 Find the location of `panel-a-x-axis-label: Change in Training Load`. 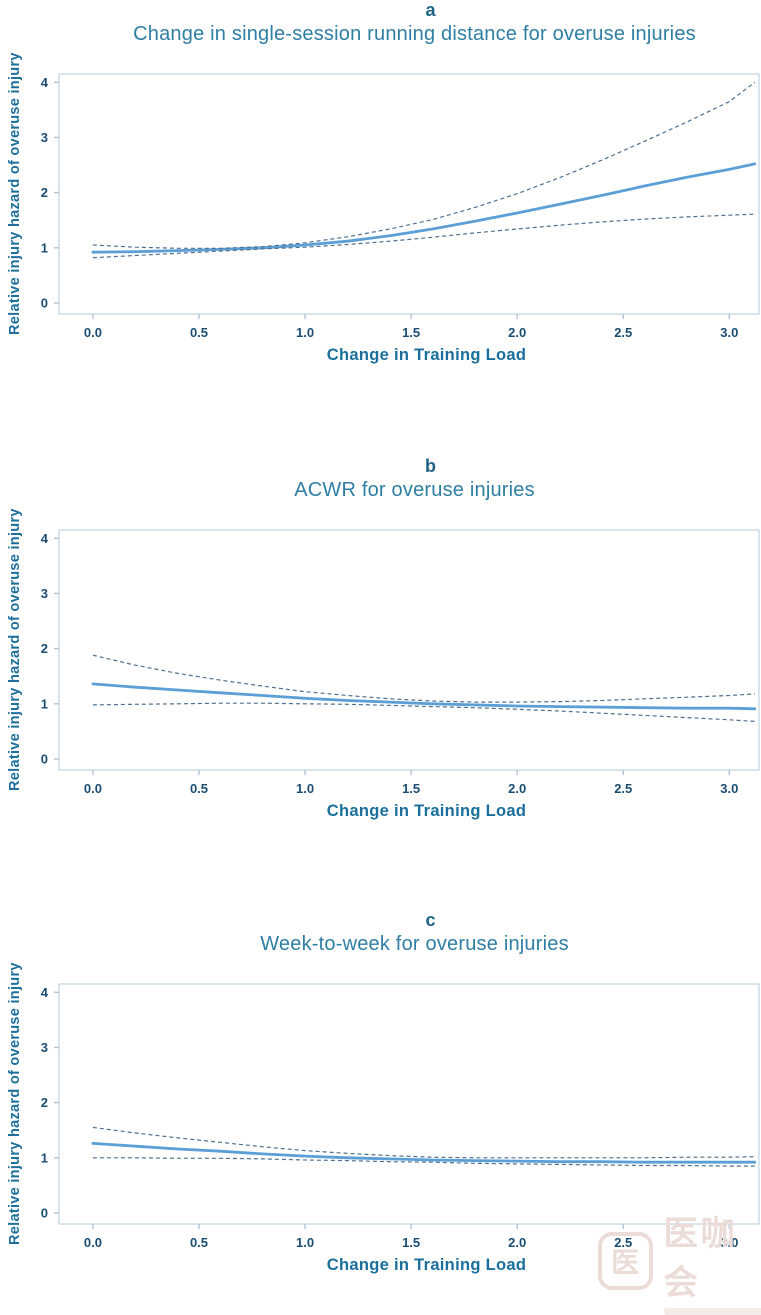

panel-a-x-axis-label: Change in Training Load is located at coordinates (426, 355).